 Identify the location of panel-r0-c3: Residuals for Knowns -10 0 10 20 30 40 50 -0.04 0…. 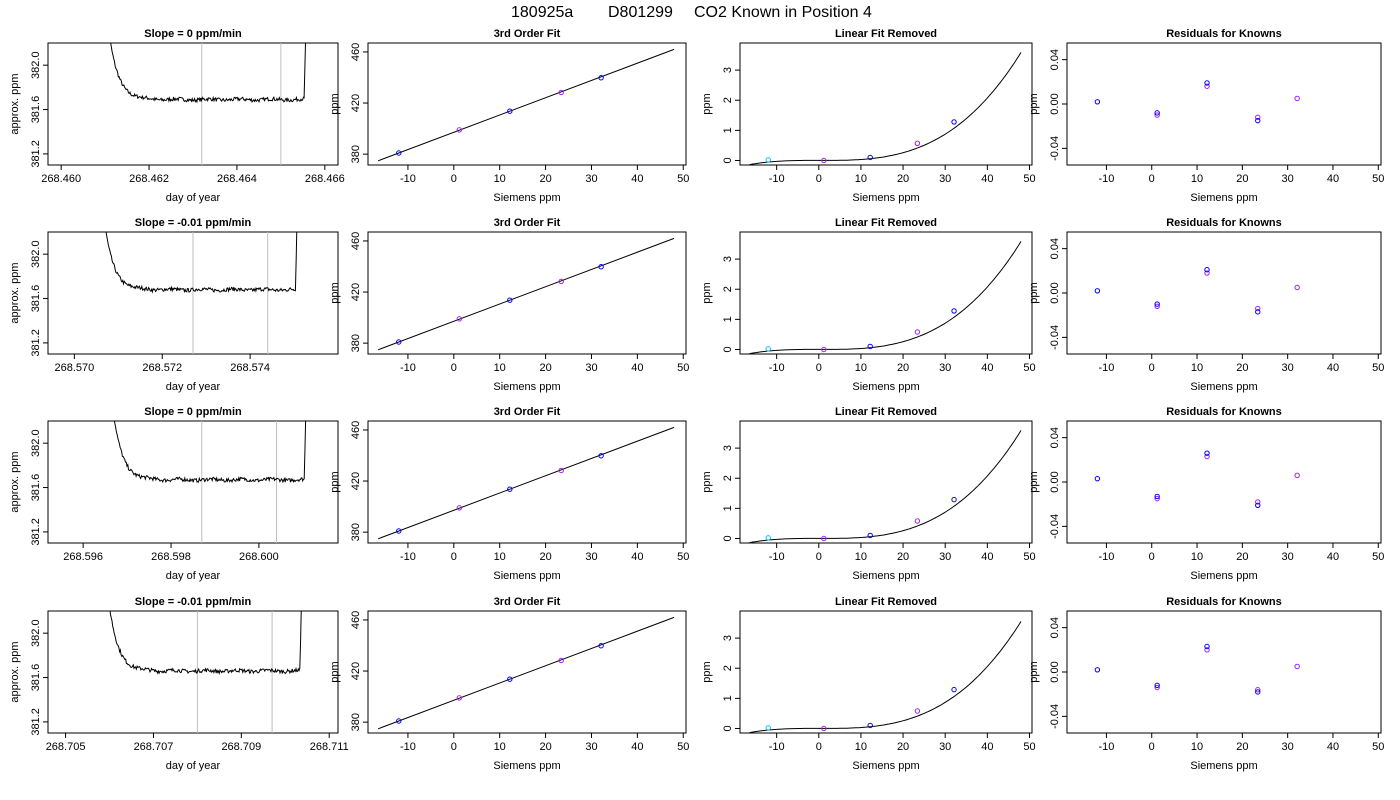
(1206, 116).